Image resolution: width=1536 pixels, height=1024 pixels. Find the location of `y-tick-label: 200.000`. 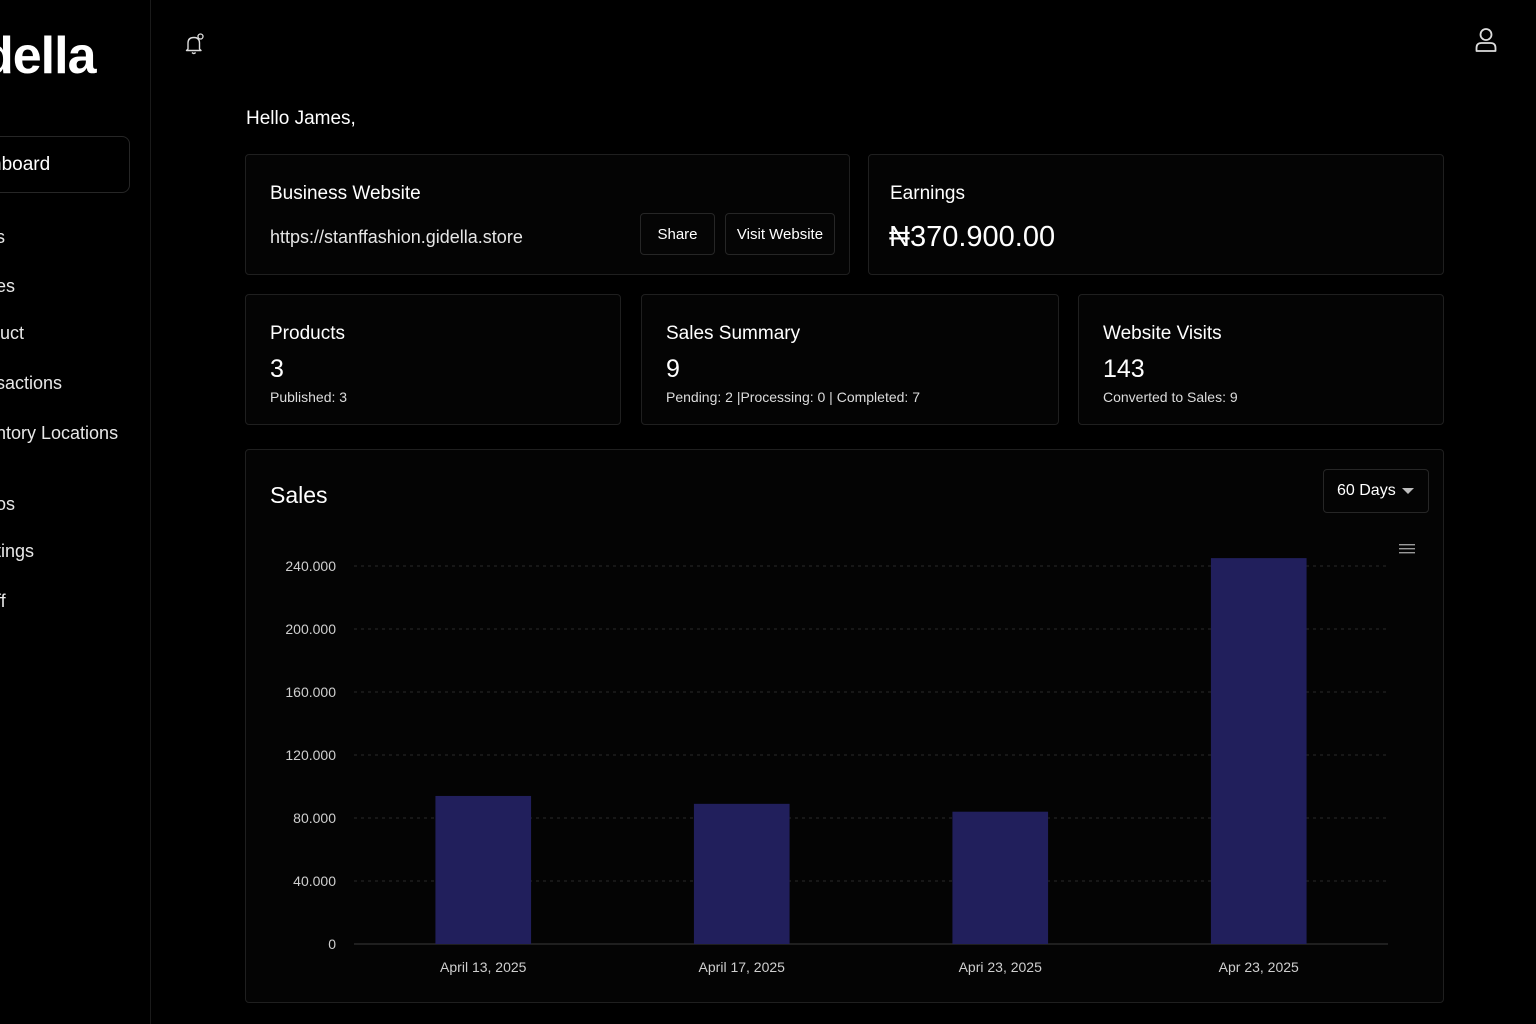

y-tick-label: 200.000 is located at coordinates (310, 629).